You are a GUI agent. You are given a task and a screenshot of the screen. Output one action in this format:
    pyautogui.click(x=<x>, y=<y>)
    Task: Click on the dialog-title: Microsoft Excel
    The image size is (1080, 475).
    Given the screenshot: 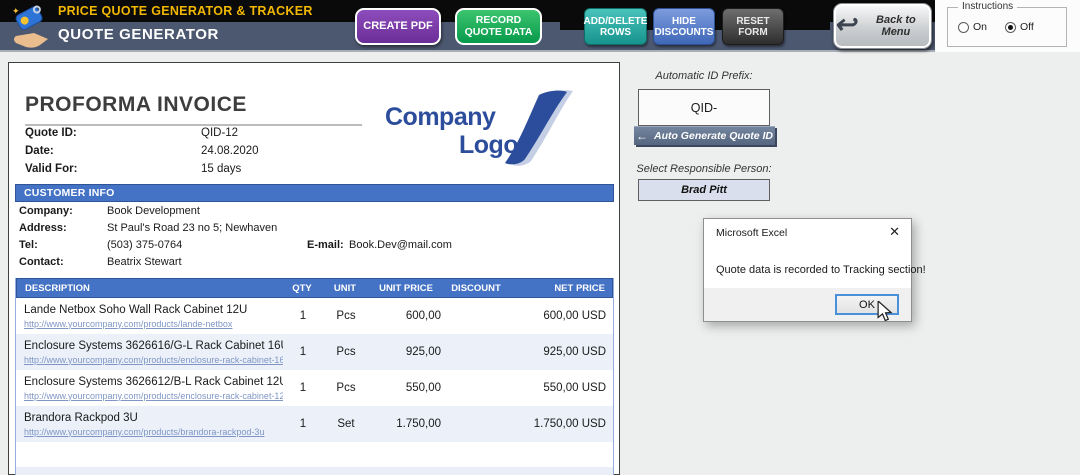 What is the action you would take?
    pyautogui.click(x=752, y=233)
    